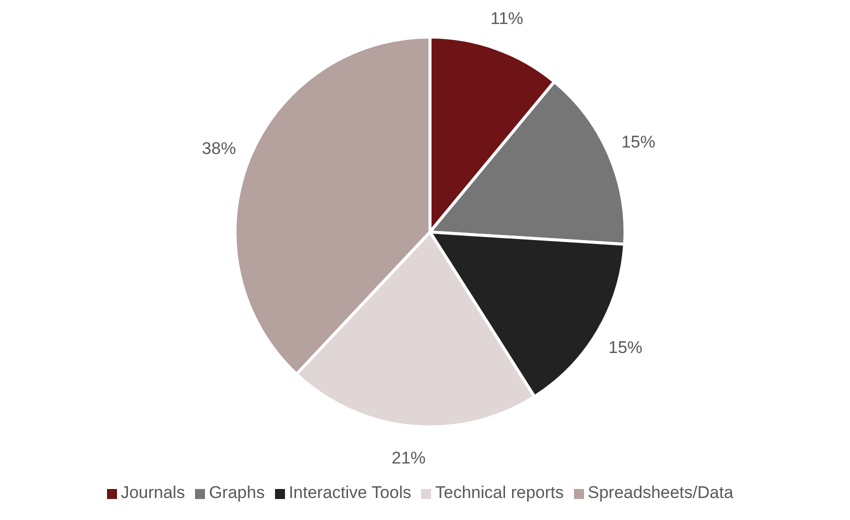 The height and width of the screenshot is (520, 850). What do you see at coordinates (236, 492) in the screenshot?
I see `legend-label: Graphs` at bounding box center [236, 492].